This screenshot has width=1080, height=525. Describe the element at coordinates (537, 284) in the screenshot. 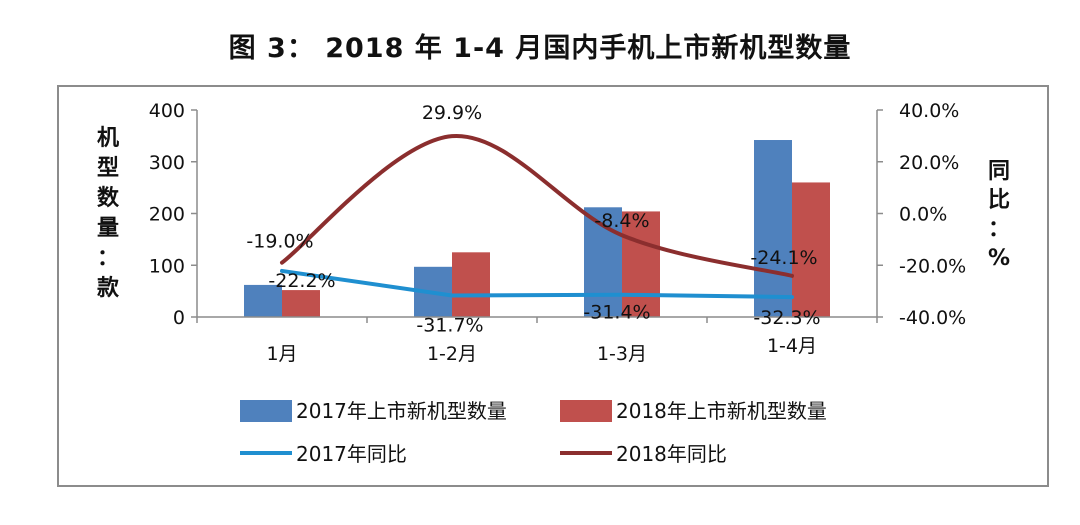

I see `line-2017-yoy` at that location.